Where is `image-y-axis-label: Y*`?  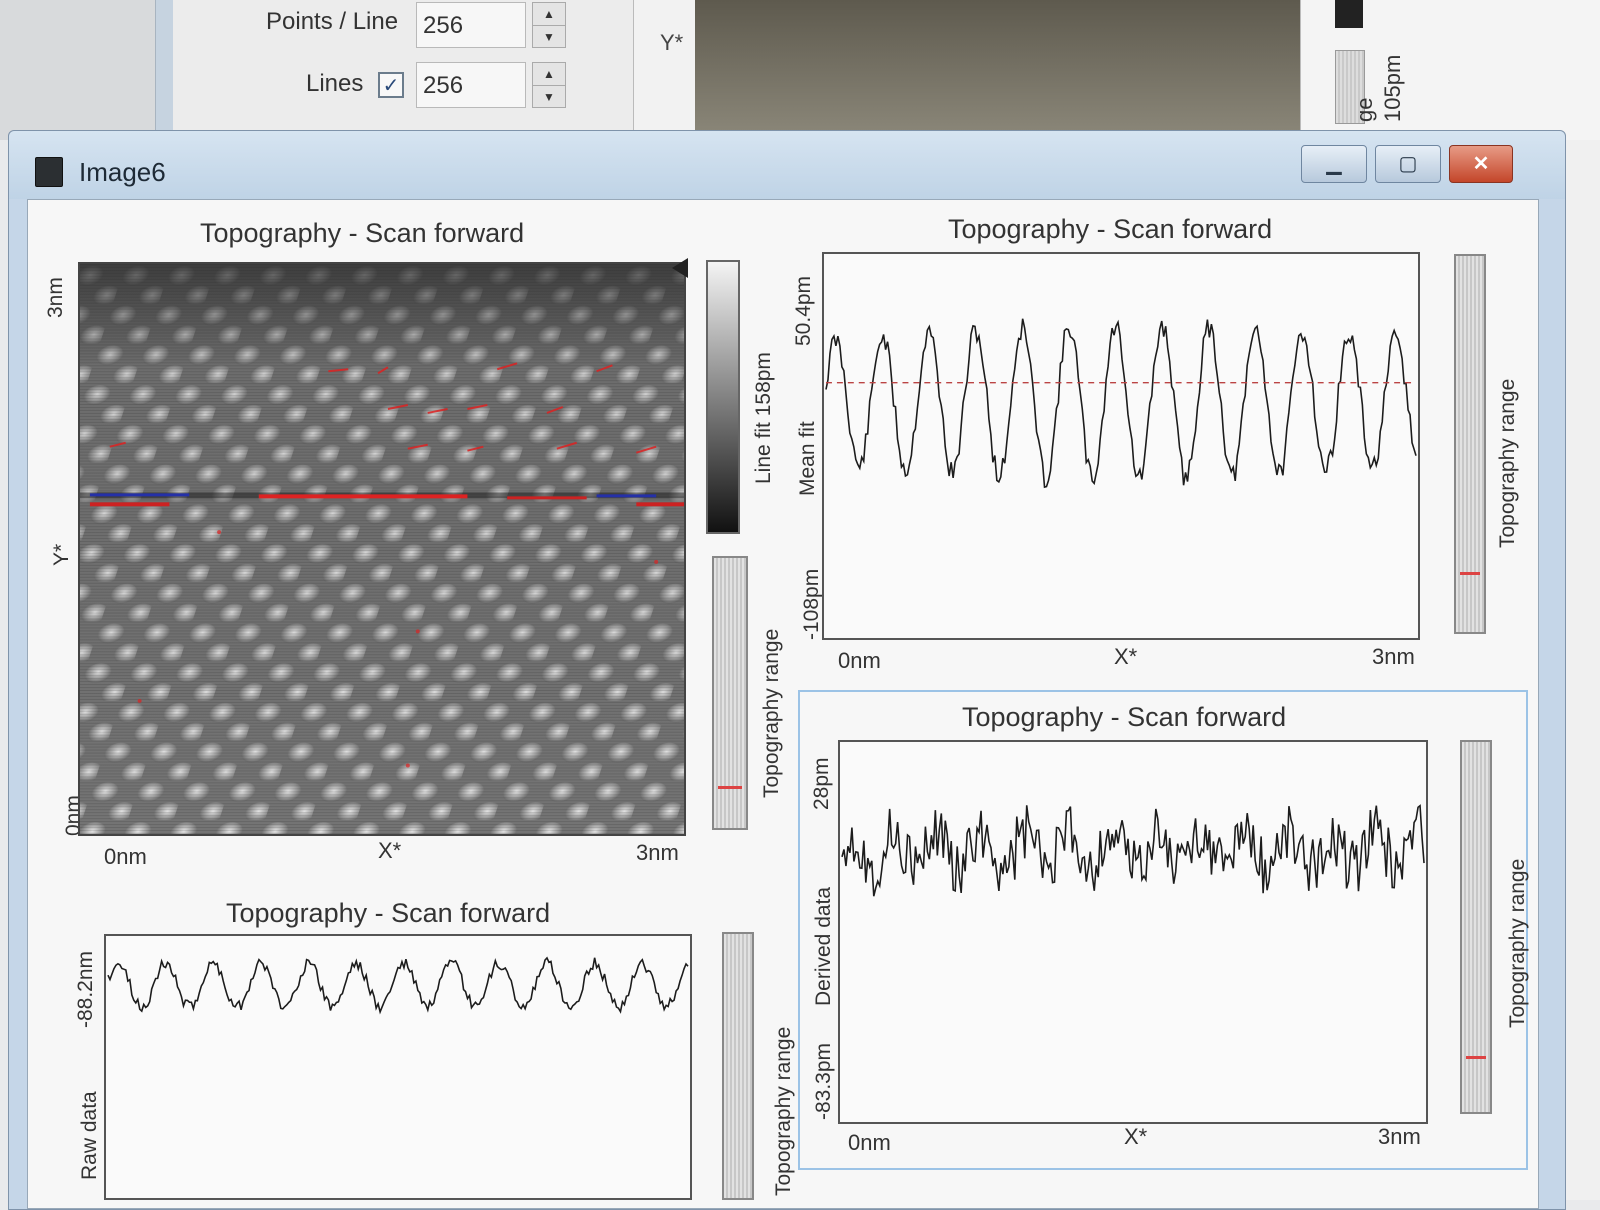 image-y-axis-label: Y* is located at coordinates (61, 554).